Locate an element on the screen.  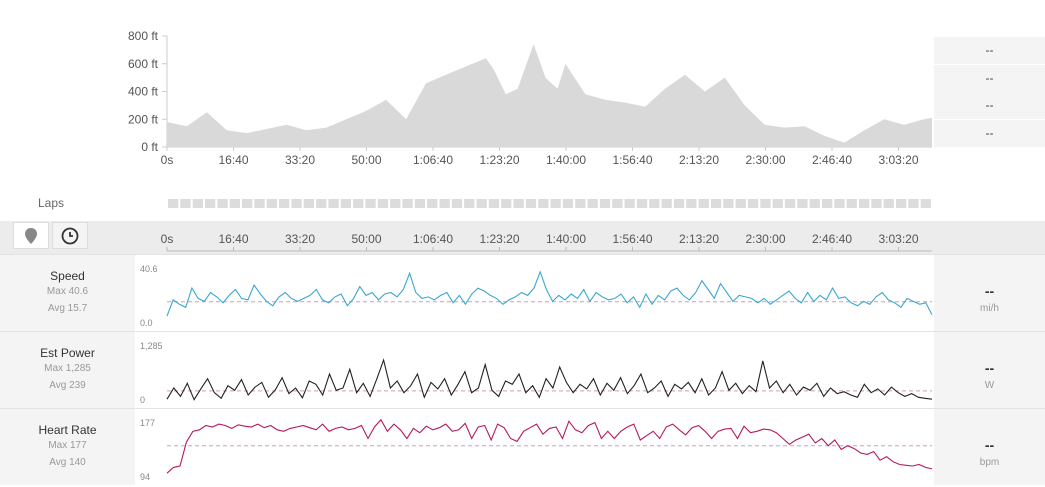
metric-max: Max 177 is located at coordinates (67, 445).